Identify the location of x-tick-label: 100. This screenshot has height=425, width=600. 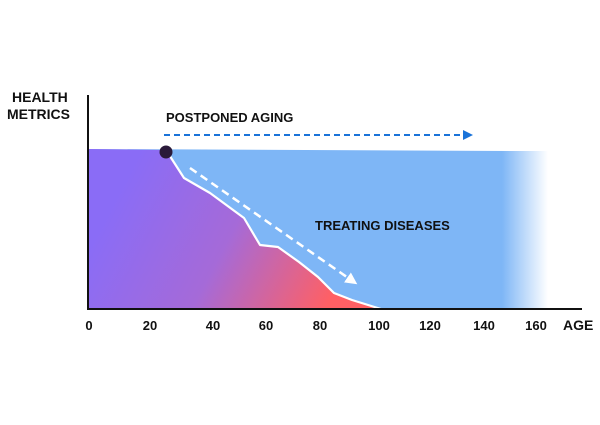
(379, 325).